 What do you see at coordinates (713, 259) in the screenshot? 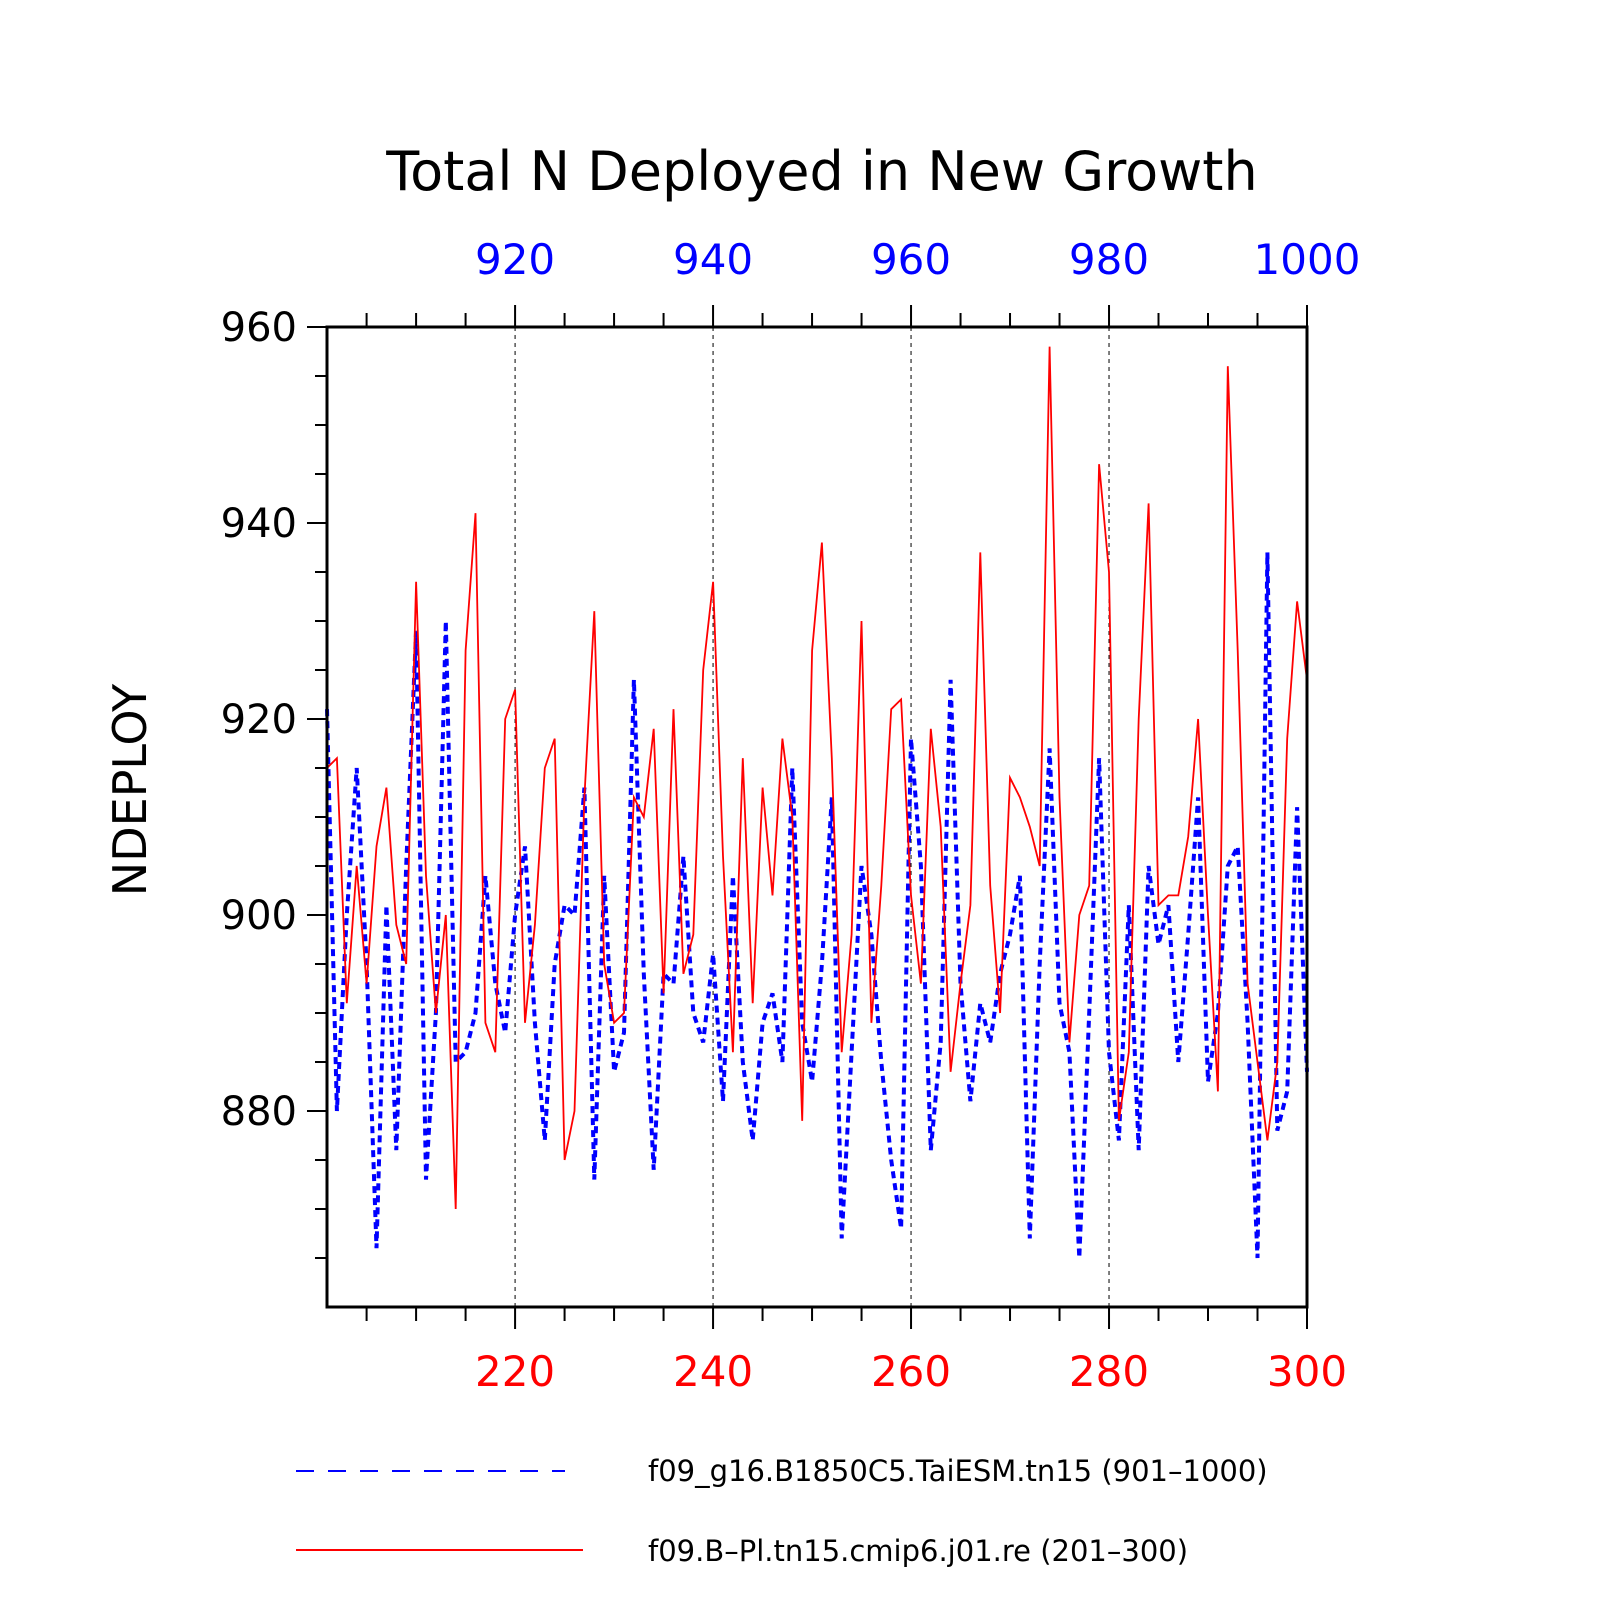
I see `x-top-tick-label-940: 940` at bounding box center [713, 259].